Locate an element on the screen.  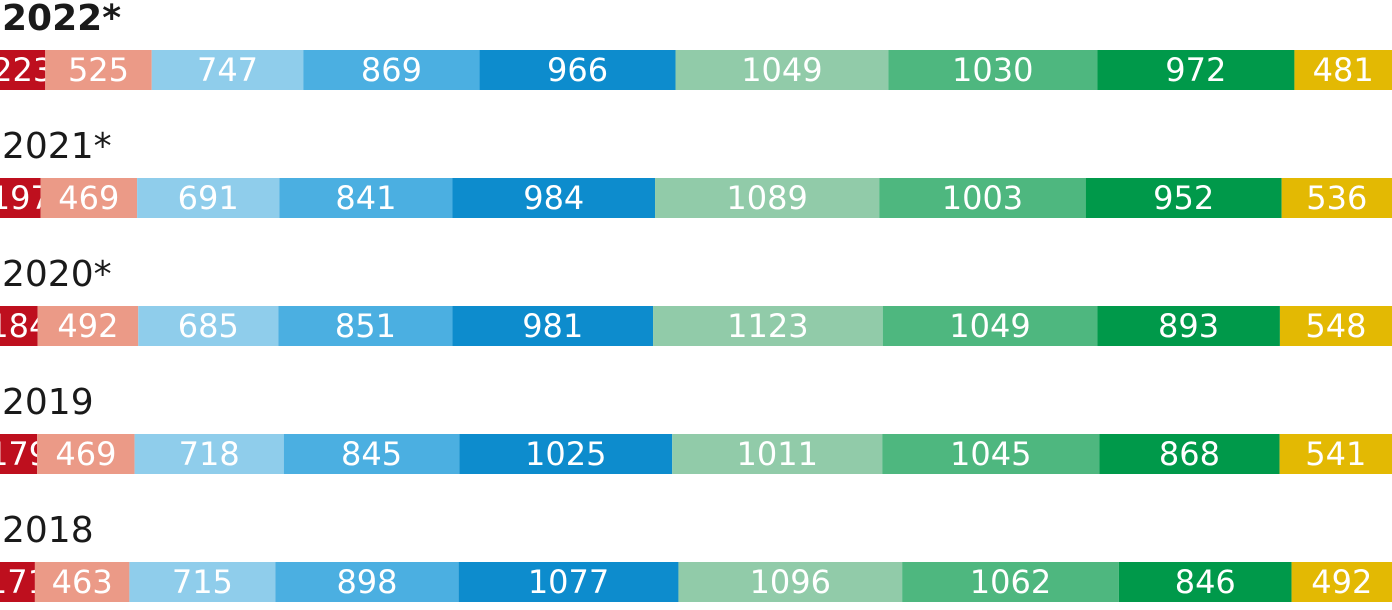
value-label: 1089 is located at coordinates (766, 198).